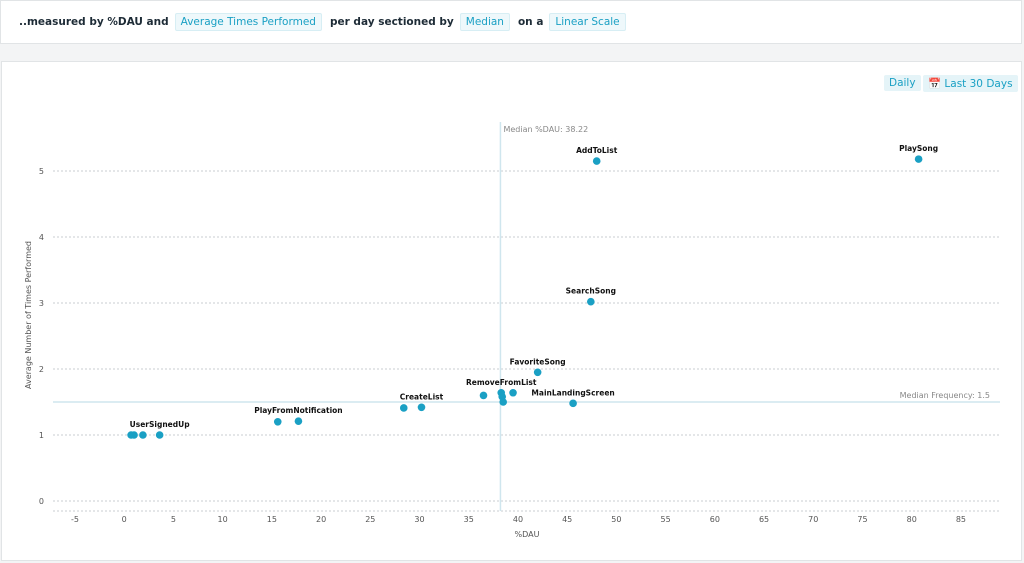  I want to click on section-selector: Median, so click(484, 22).